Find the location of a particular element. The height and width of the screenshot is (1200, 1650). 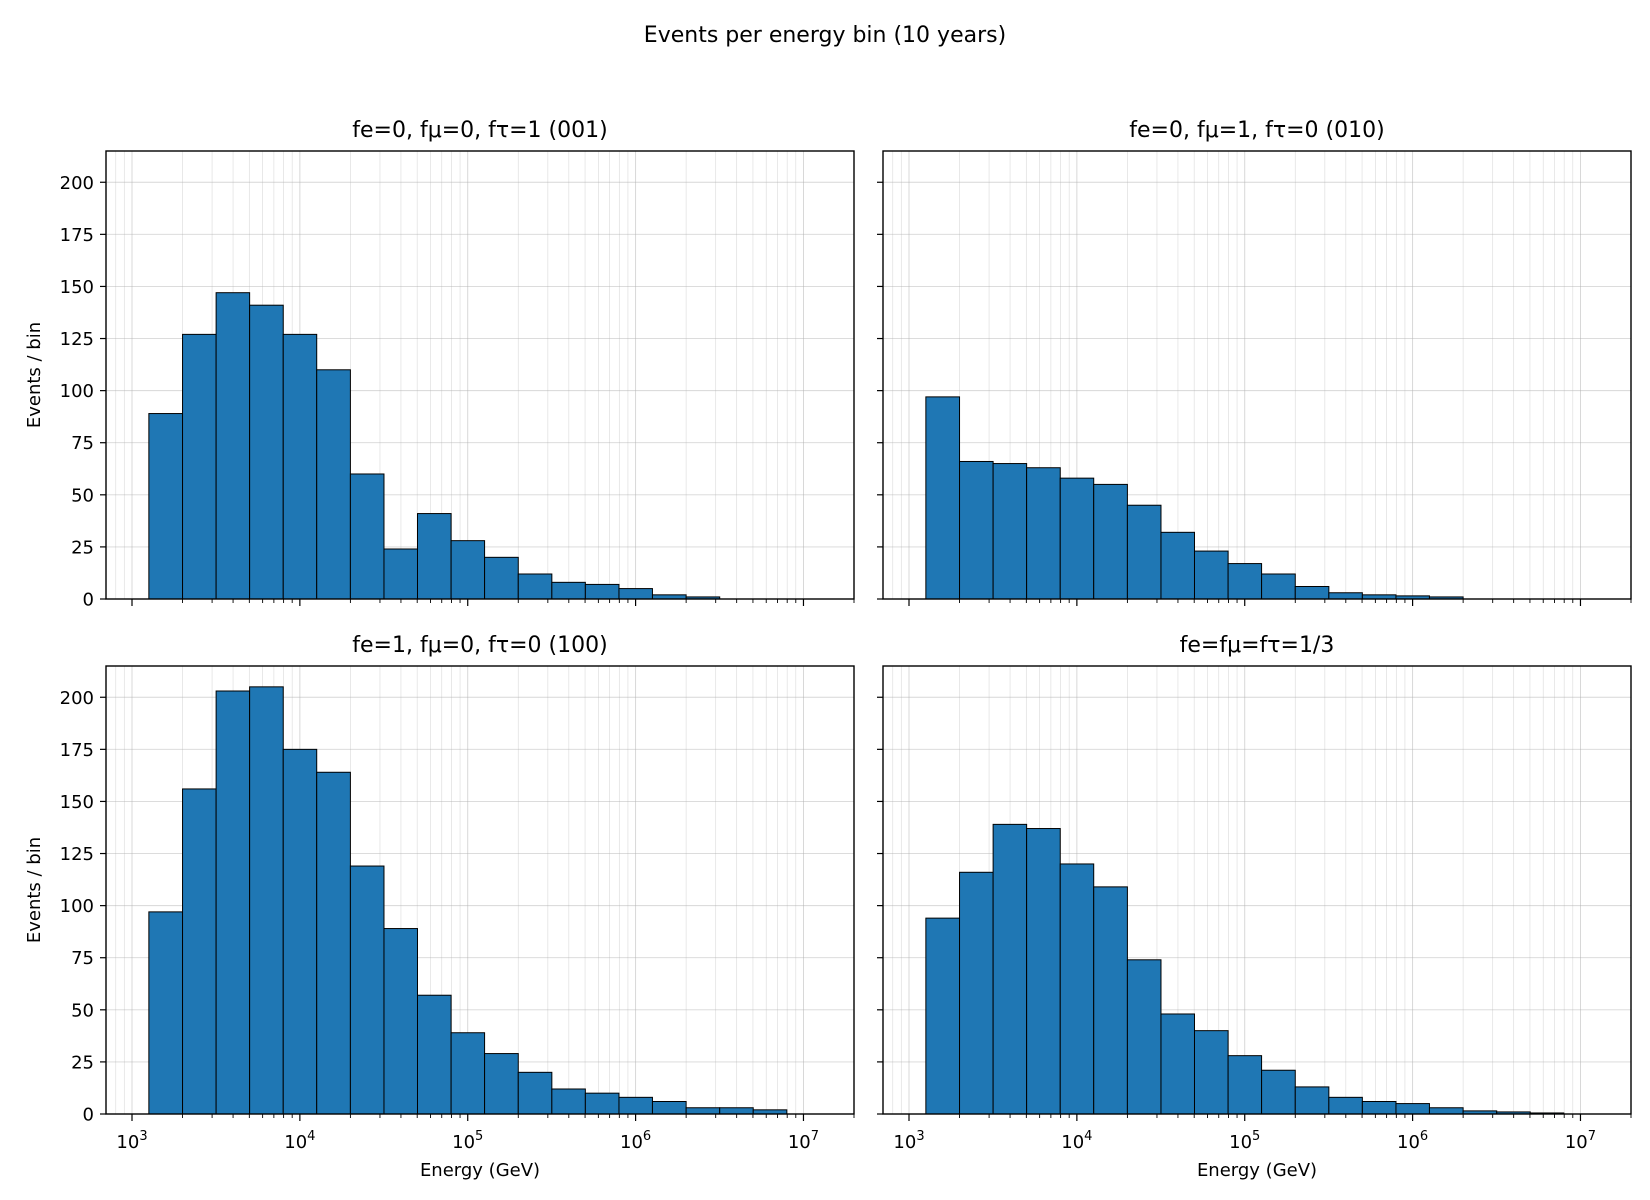

y-tick-label: 25 is located at coordinates (82, 547).